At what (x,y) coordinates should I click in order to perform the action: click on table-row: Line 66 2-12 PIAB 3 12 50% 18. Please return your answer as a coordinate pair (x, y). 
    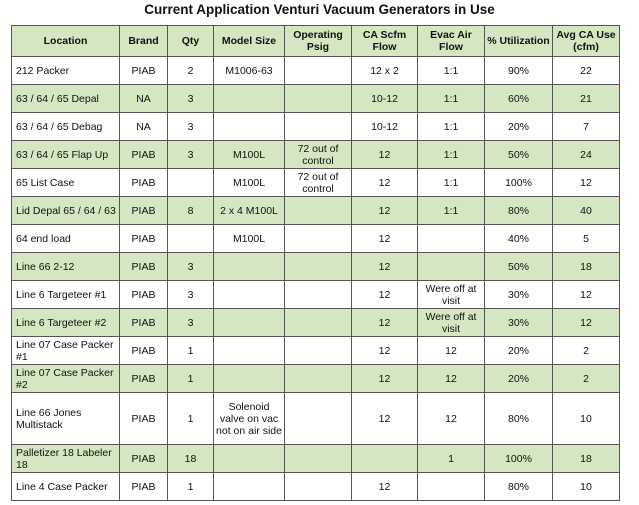
    Looking at the image, I should click on (315, 266).